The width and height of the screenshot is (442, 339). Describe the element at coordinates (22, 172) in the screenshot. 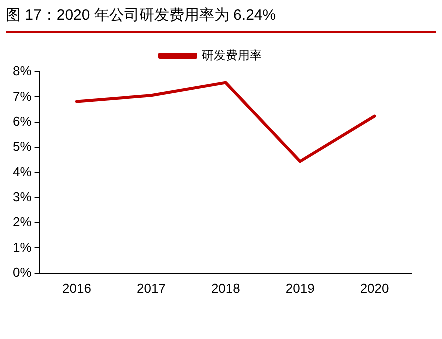

I see `y-tick-label: 4%` at that location.